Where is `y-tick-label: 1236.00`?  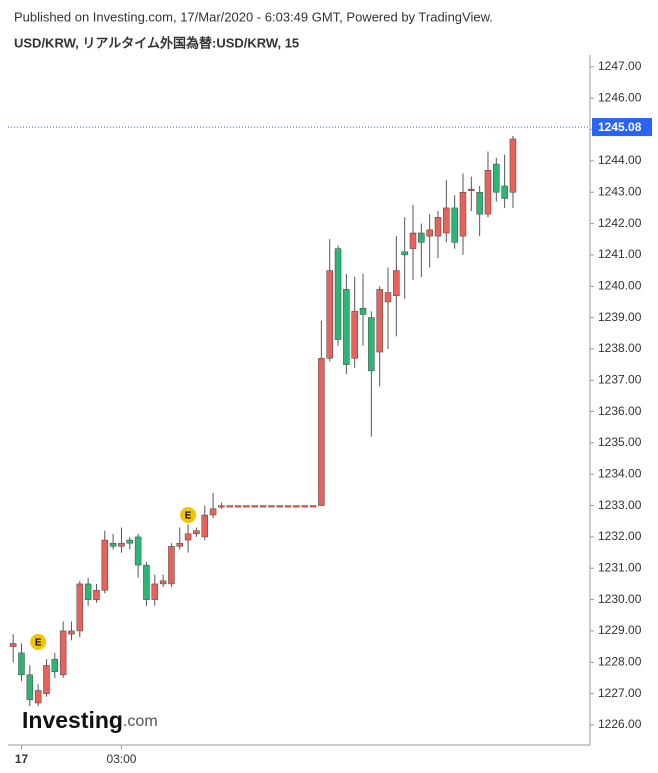 y-tick-label: 1236.00 is located at coordinates (620, 411).